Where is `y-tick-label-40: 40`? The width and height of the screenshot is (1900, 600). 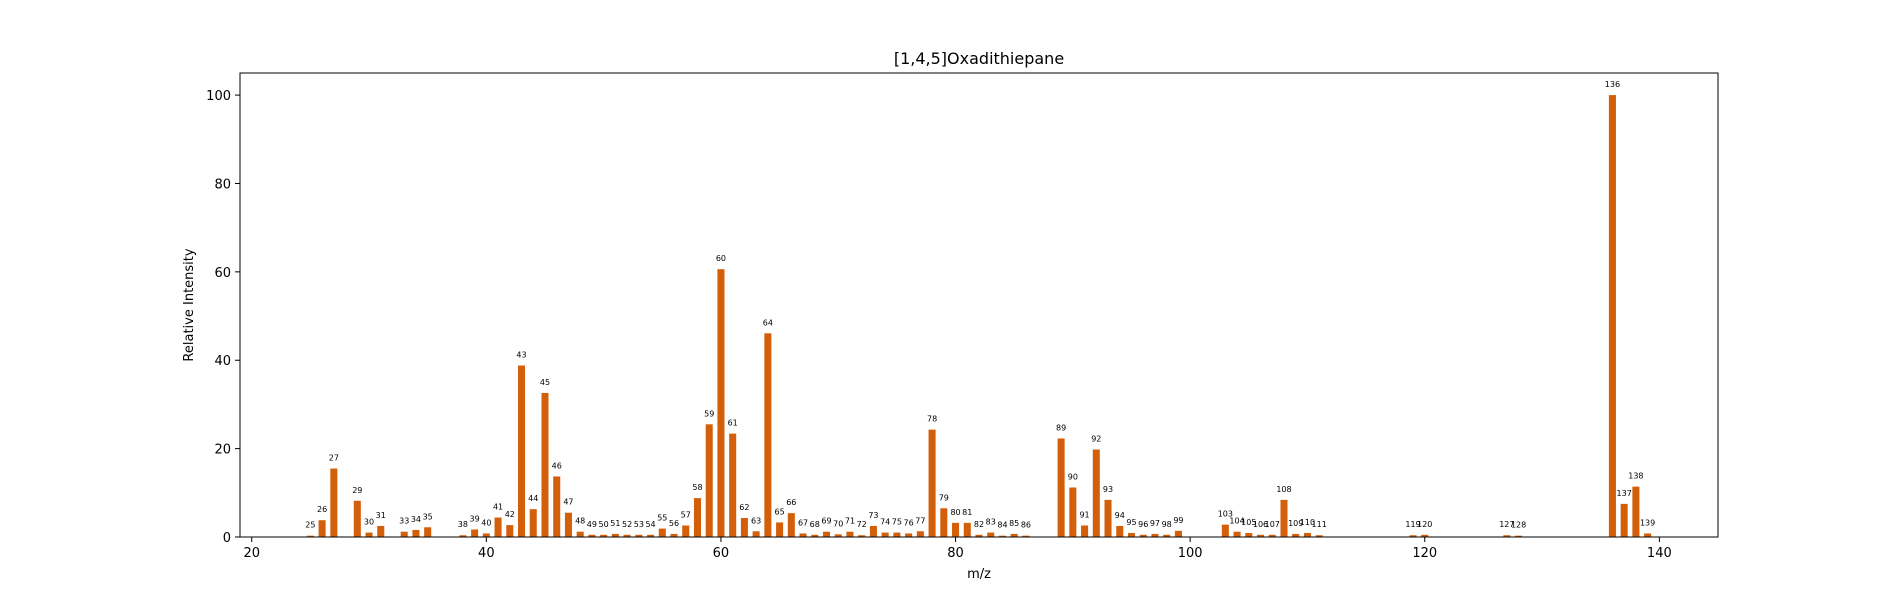 y-tick-label-40: 40 is located at coordinates (222, 361).